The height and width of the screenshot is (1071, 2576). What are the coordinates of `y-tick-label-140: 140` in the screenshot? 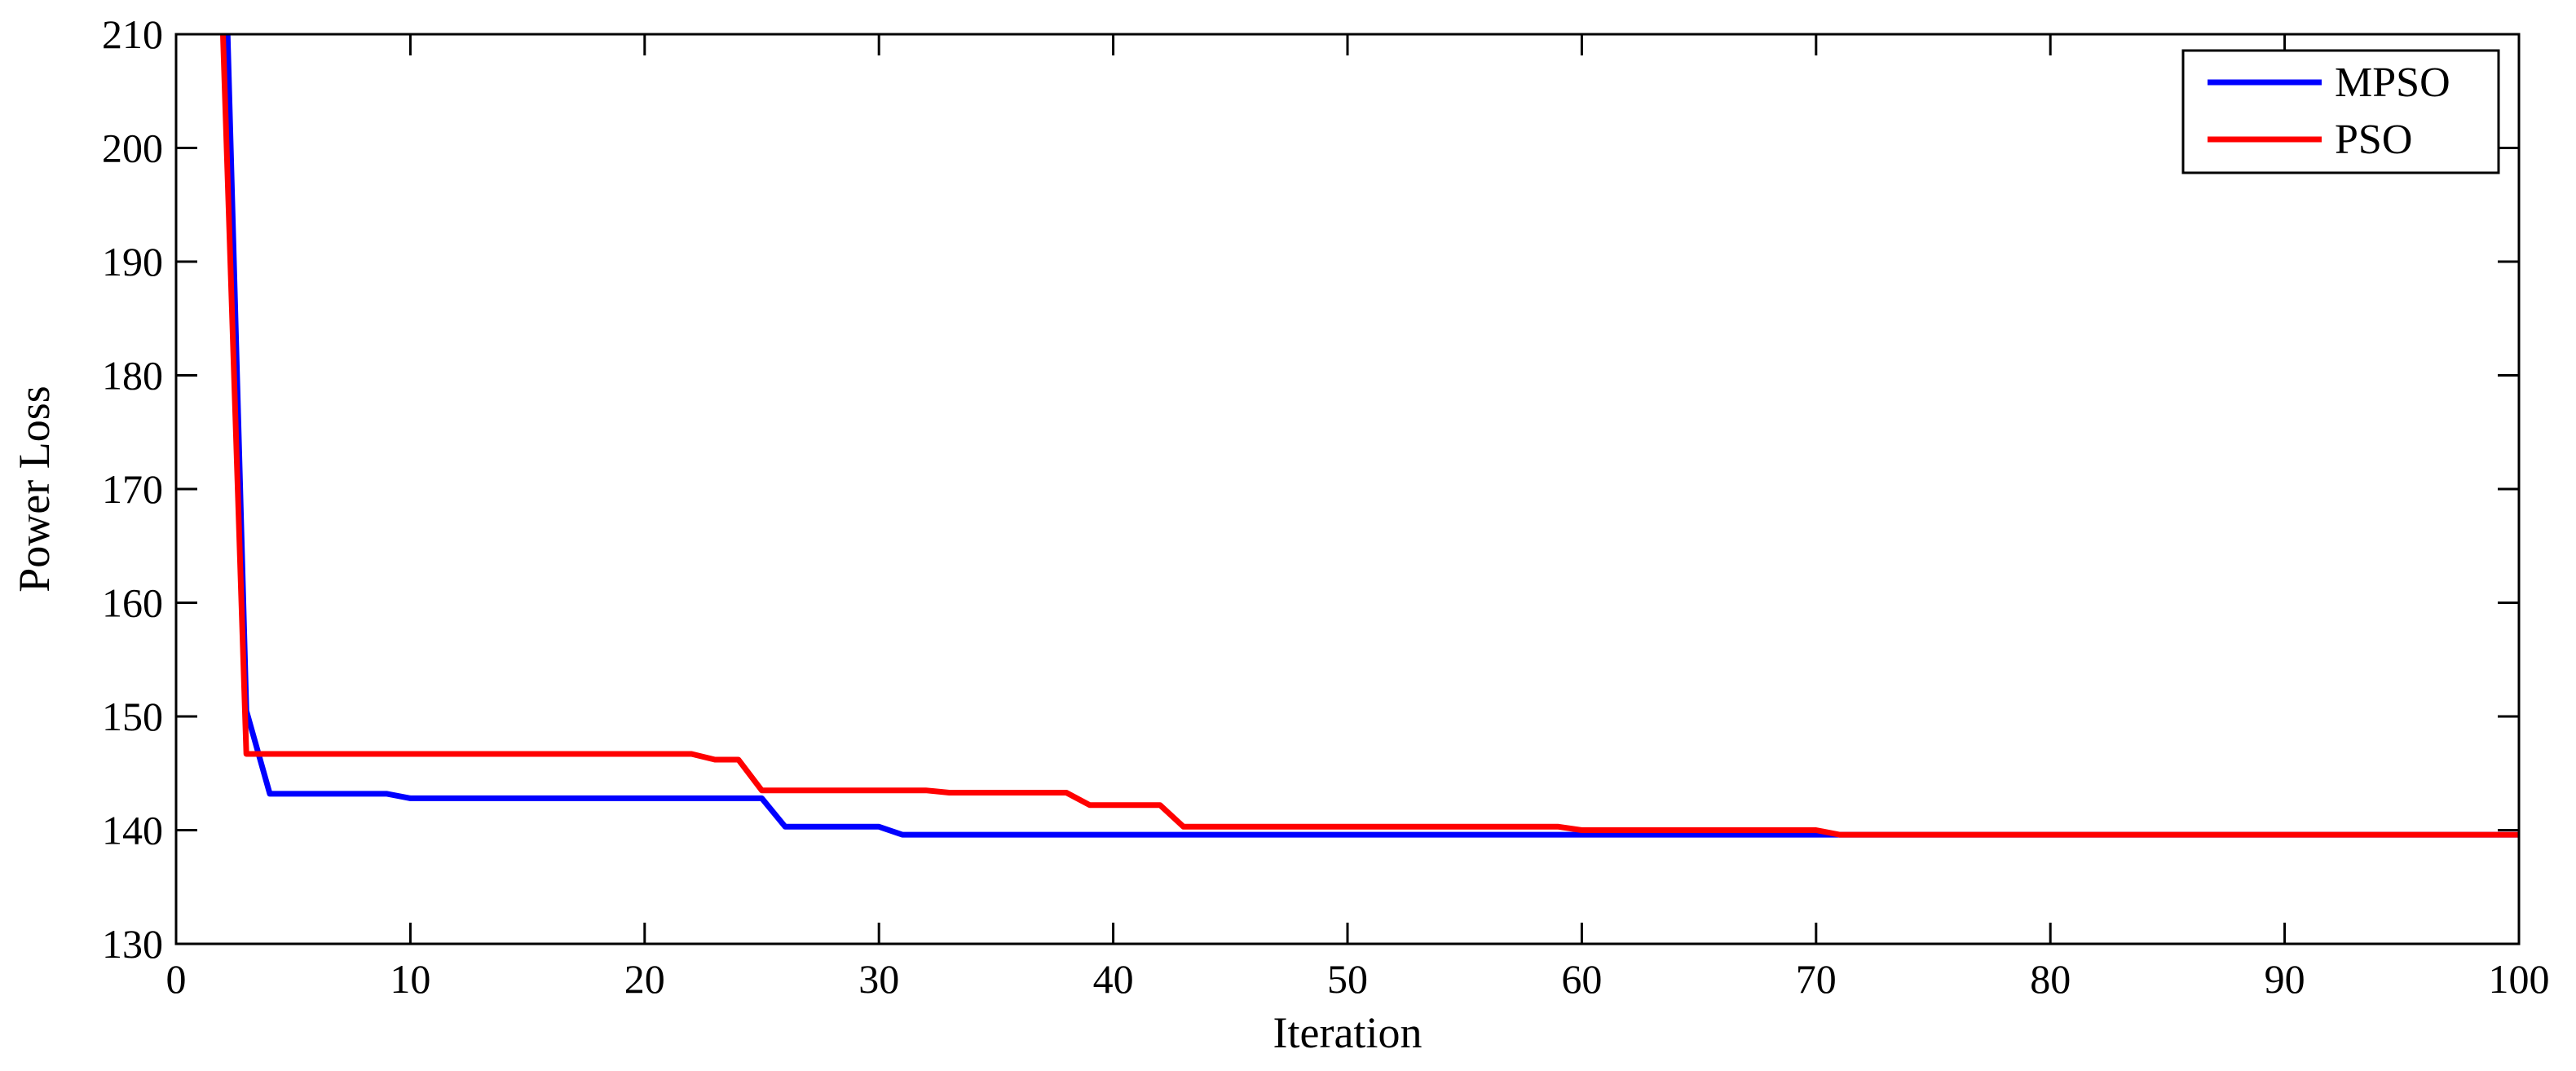 It's located at (132, 831).